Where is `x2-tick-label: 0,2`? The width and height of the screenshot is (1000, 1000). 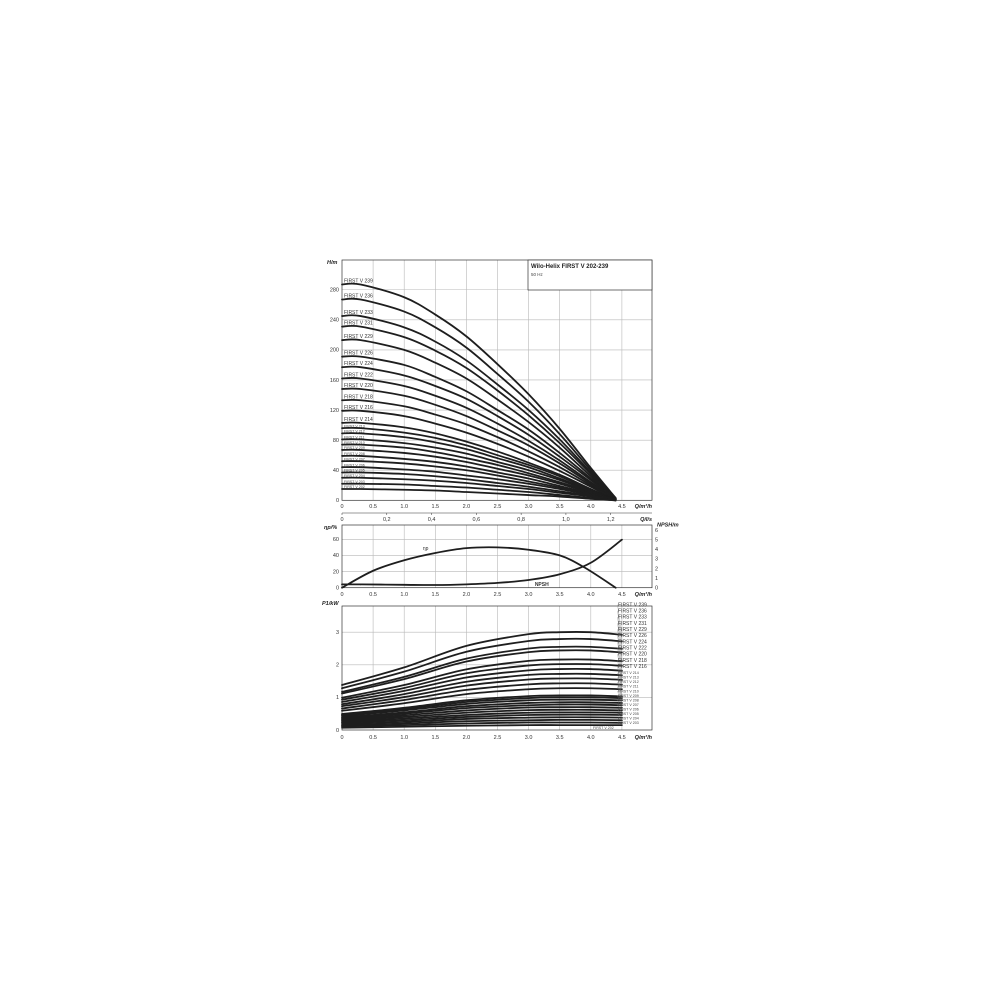 x2-tick-label: 0,2 is located at coordinates (387, 520).